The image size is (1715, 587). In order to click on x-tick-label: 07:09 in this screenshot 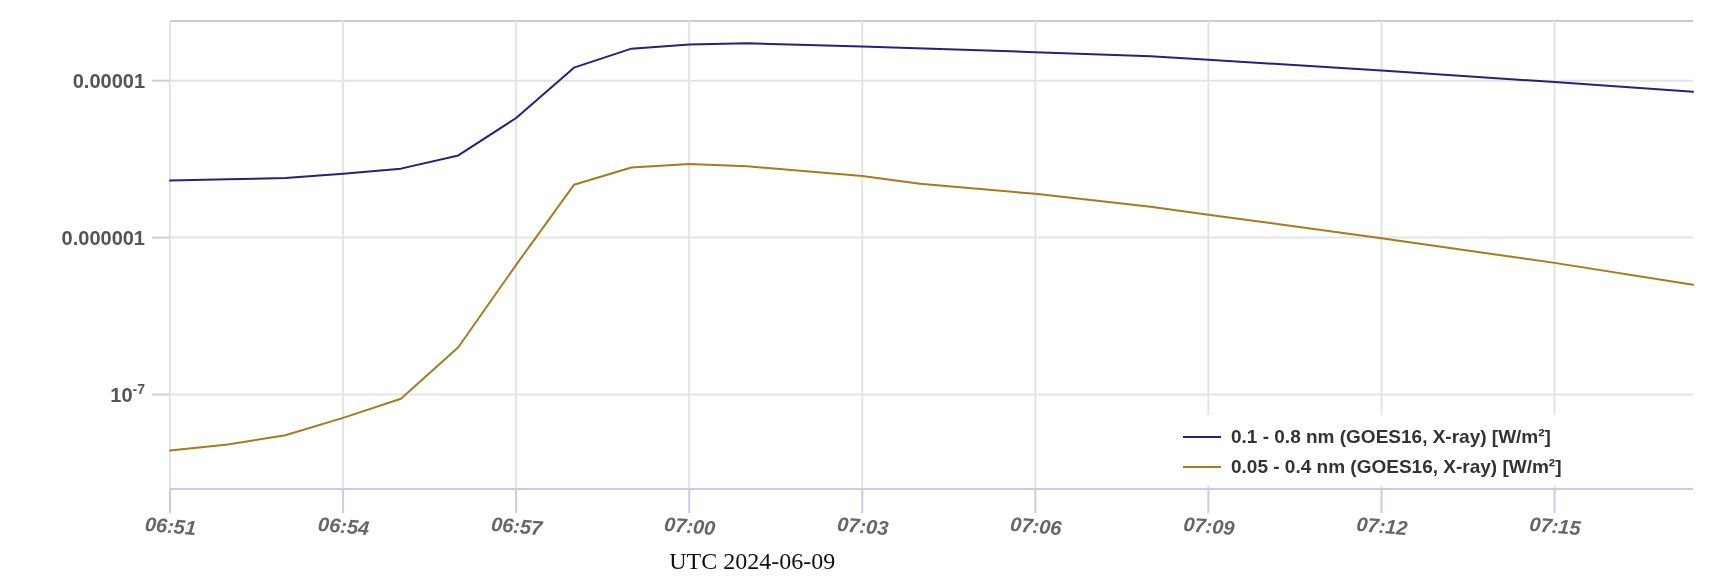, I will do `click(1209, 526)`.